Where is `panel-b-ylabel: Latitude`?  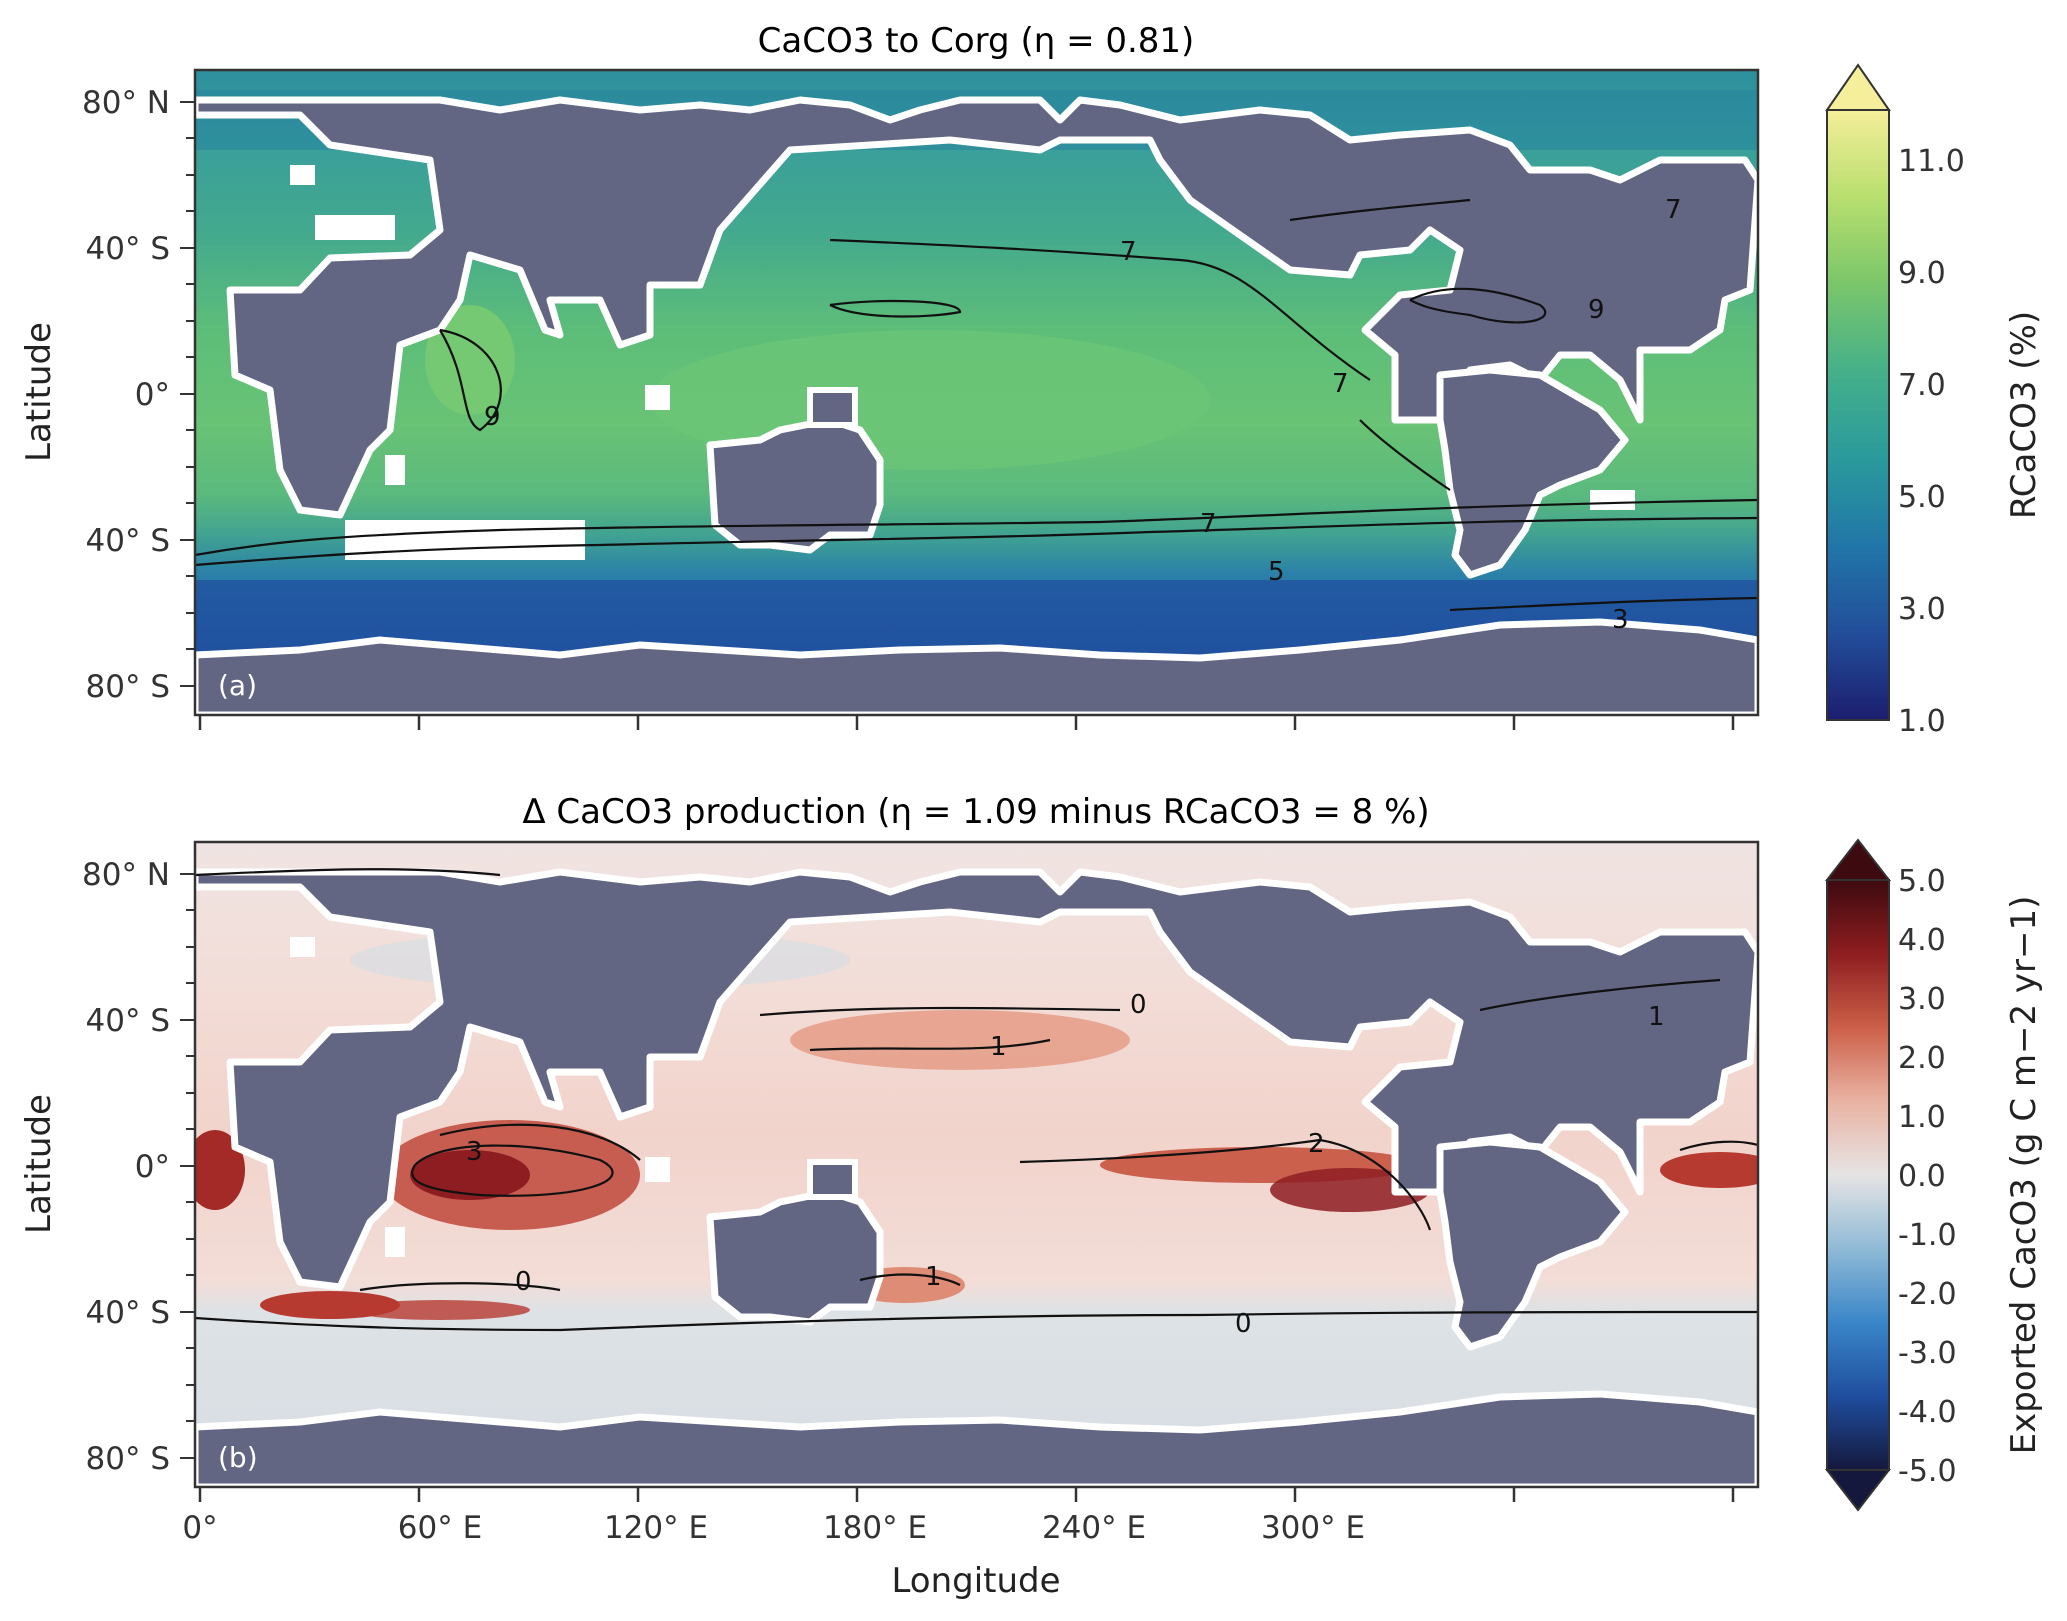
panel-b-ylabel: Latitude is located at coordinates (39, 1164).